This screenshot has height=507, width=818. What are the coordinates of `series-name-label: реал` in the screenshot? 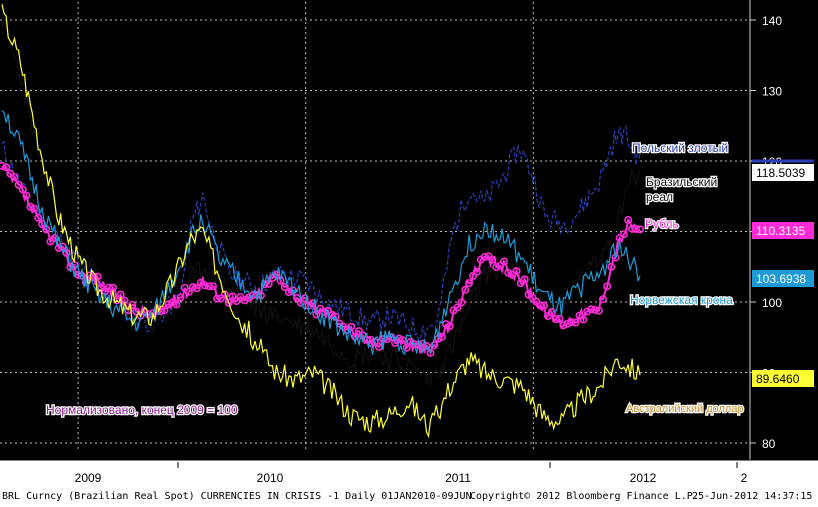 It's located at (659, 197).